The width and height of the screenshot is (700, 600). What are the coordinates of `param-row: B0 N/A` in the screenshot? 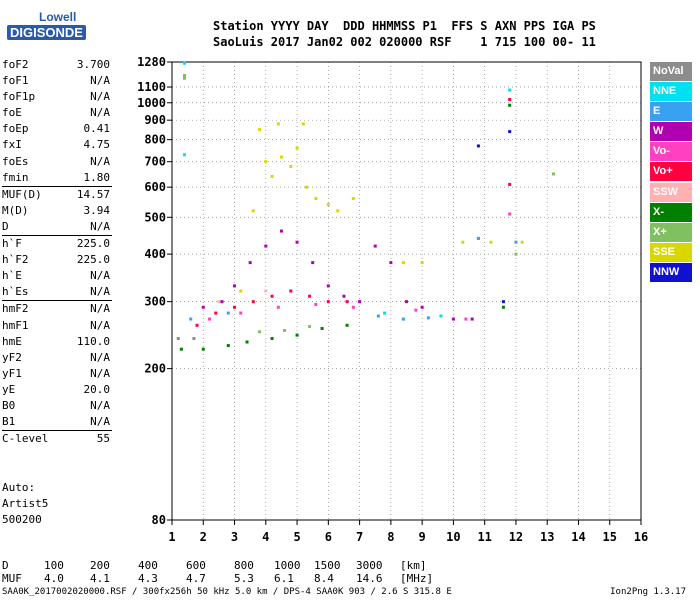 It's located at (57, 406).